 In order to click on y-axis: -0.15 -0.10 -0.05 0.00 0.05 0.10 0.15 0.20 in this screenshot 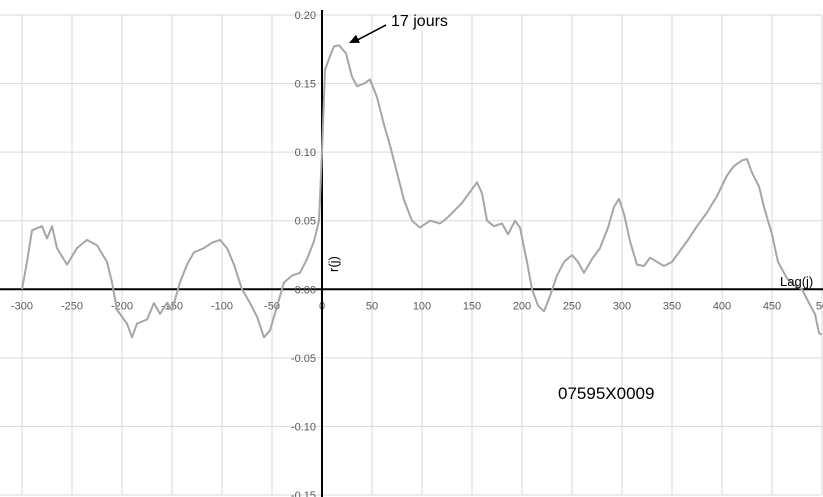, I will do `click(307, 253)`.